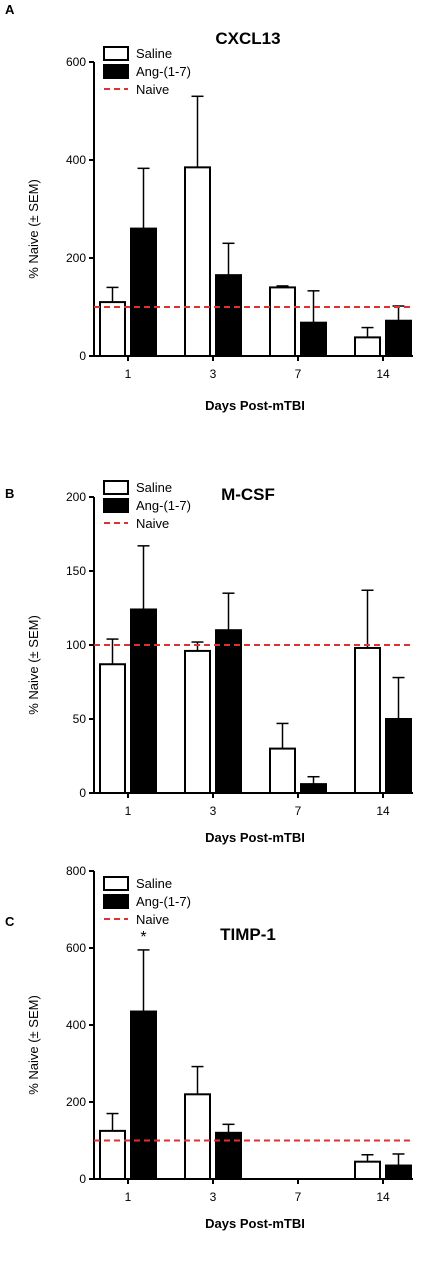 This screenshot has width=447, height=1281. What do you see at coordinates (76, 645) in the screenshot?
I see `y-tick-label: 100` at bounding box center [76, 645].